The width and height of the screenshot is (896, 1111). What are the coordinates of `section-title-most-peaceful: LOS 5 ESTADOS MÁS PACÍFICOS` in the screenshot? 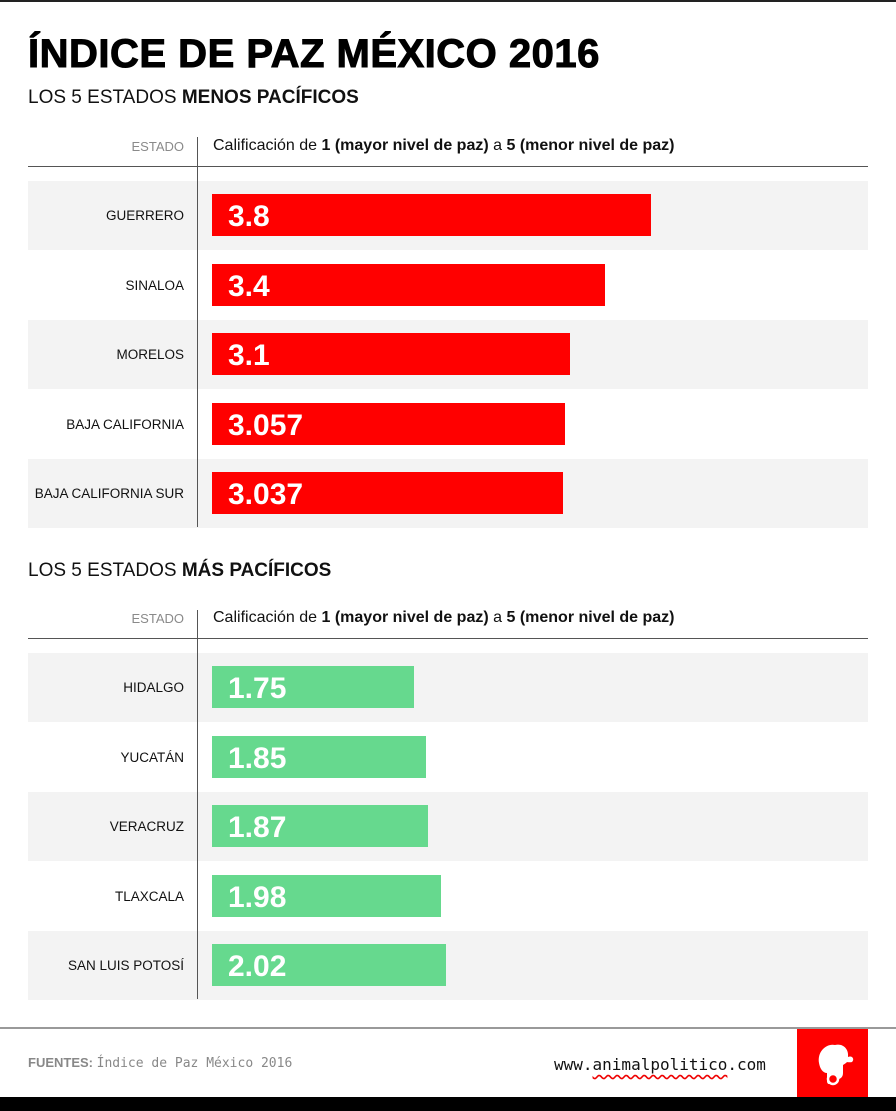 It's located at (179, 571).